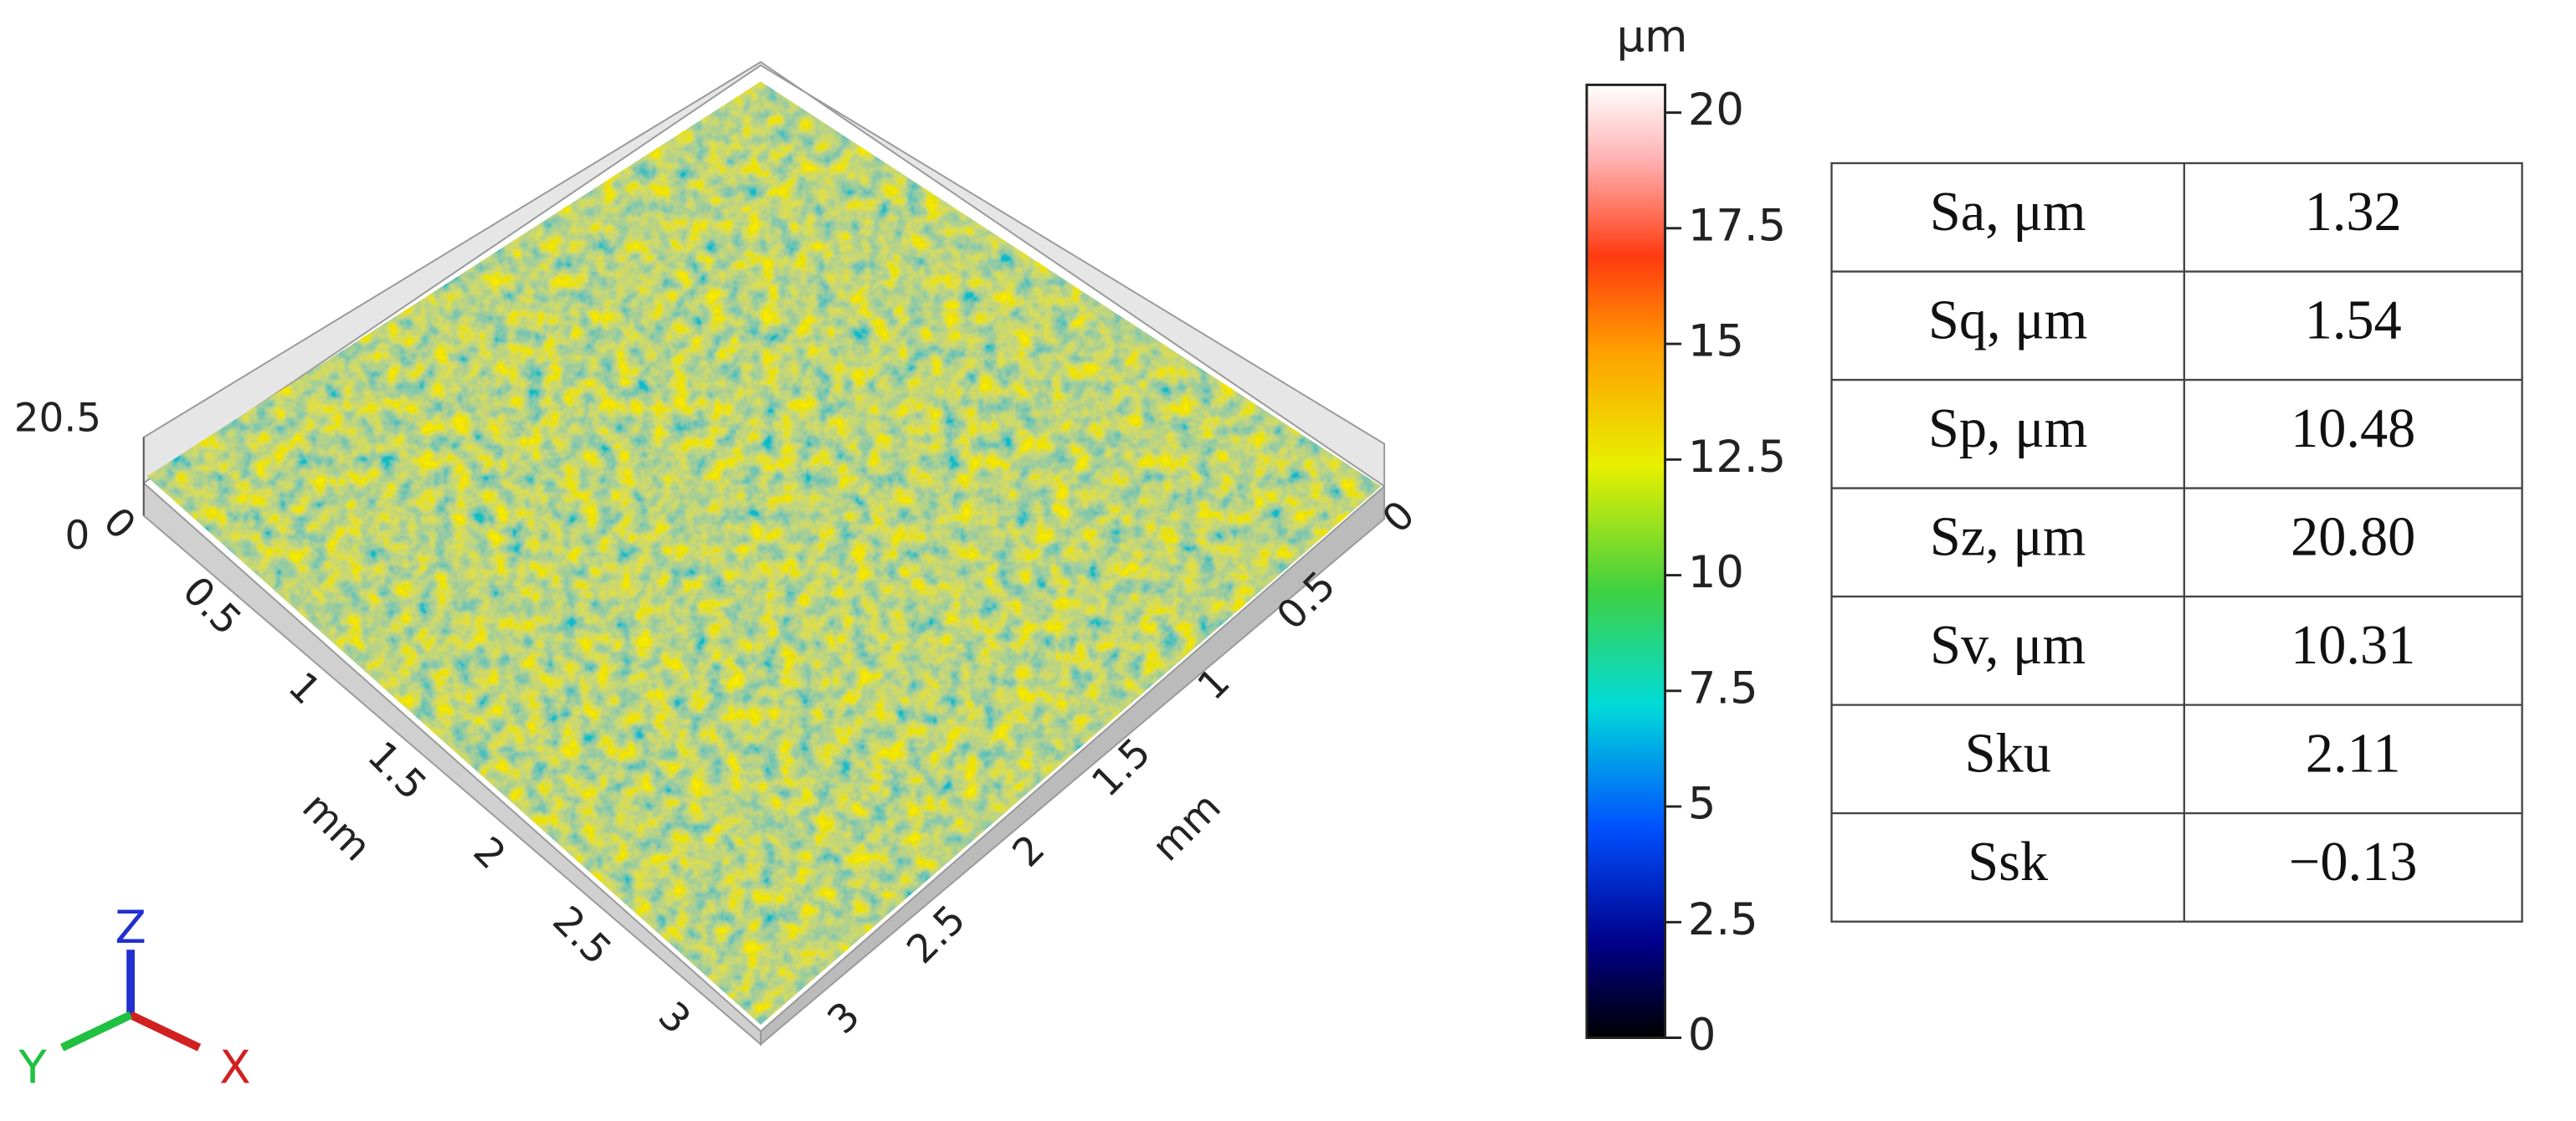 The height and width of the screenshot is (1121, 2576). I want to click on table-cell: Sp, μm, so click(2007, 428).